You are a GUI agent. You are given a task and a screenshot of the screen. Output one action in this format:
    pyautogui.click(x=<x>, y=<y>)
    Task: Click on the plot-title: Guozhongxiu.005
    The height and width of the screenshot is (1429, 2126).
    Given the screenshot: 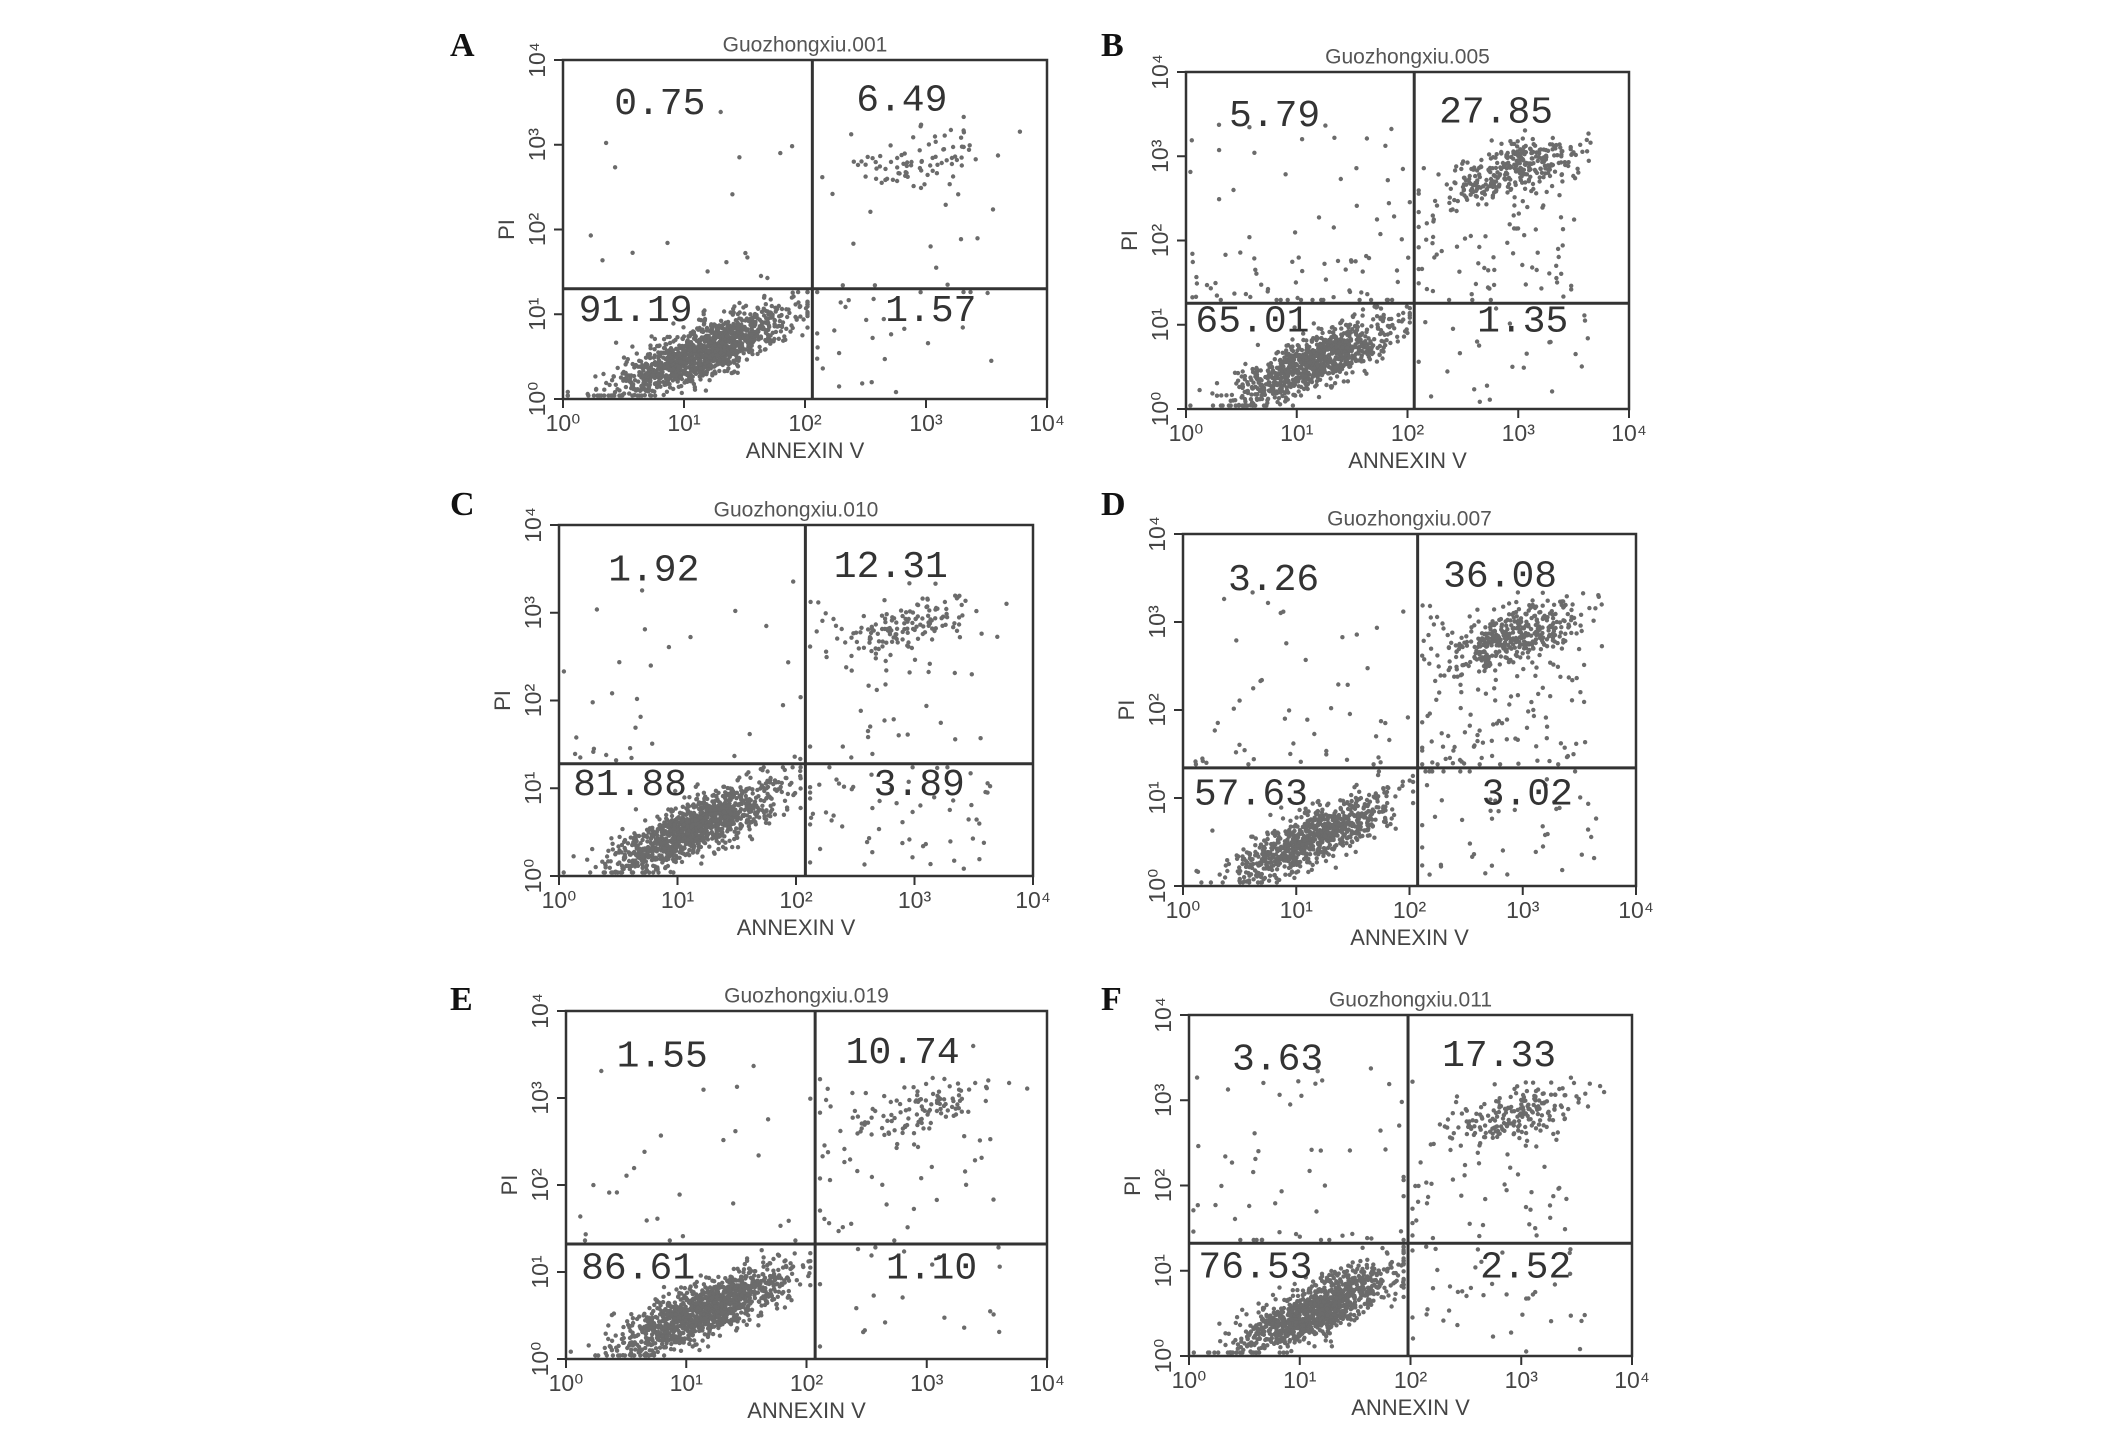 What is the action you would take?
    pyautogui.click(x=1407, y=57)
    